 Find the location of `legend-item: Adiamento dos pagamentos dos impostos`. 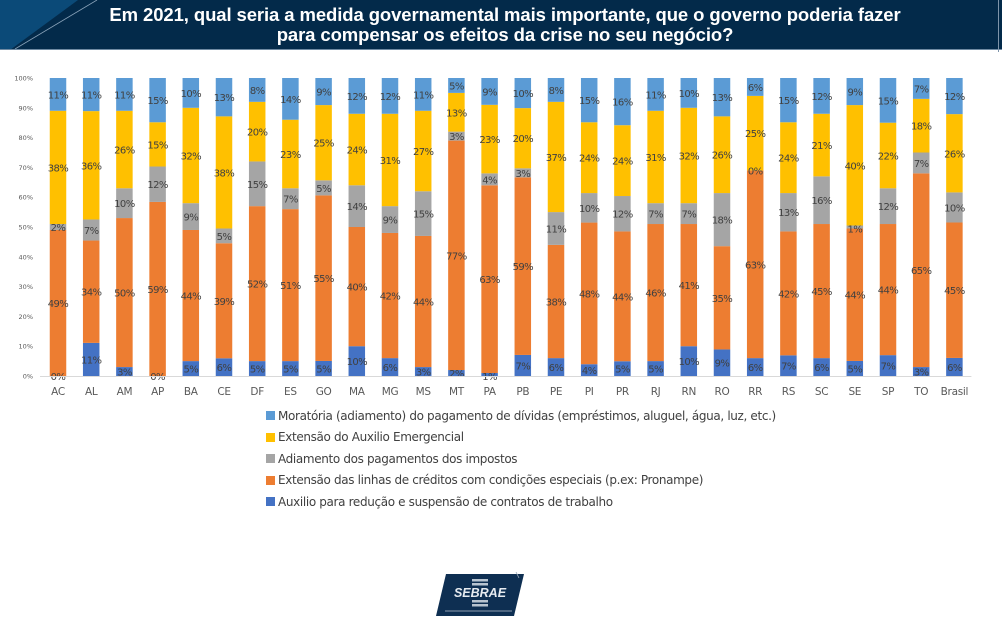

legend-item: Adiamento dos pagamentos dos impostos is located at coordinates (521, 459).